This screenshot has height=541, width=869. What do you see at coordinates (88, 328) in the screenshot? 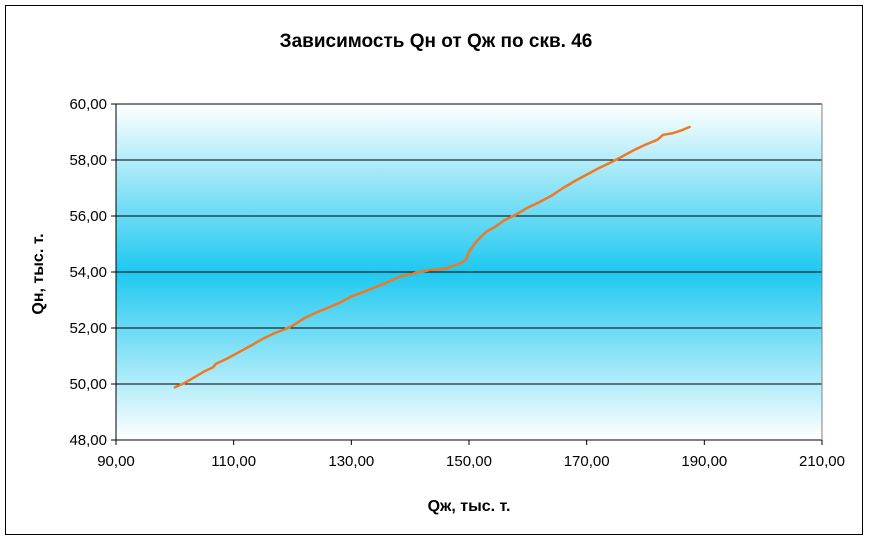
I see `y-tick-label: 52,00` at bounding box center [88, 328].